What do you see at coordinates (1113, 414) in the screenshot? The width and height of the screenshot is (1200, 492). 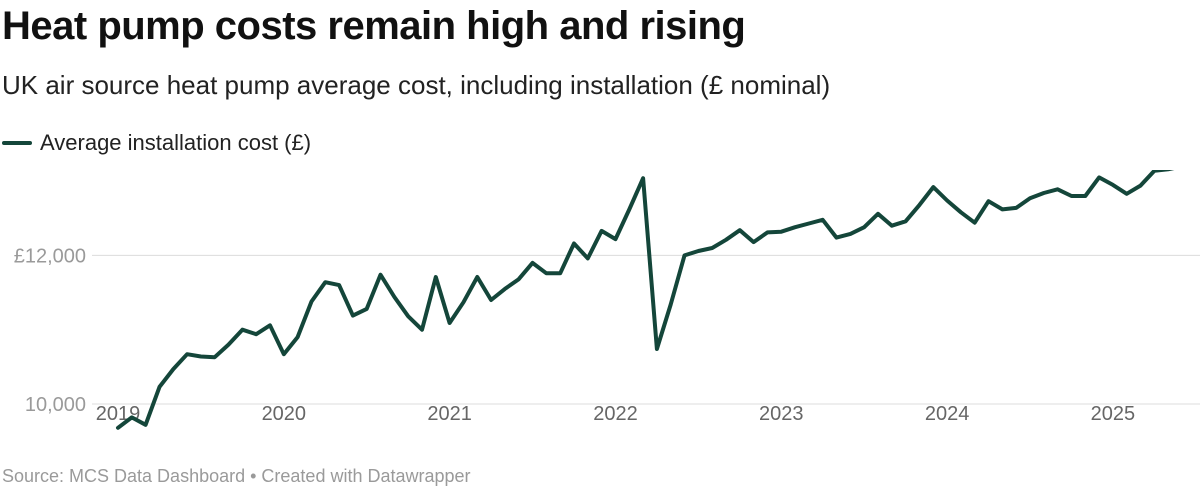 I see `x-tick-label: 2025` at bounding box center [1113, 414].